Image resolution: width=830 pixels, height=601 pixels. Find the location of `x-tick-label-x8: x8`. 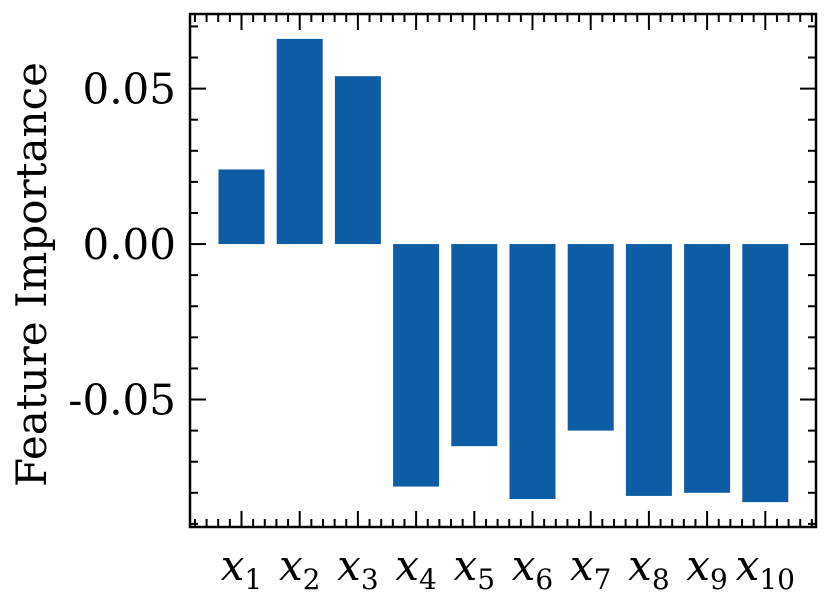

x-tick-label-x8: x8 is located at coordinates (649, 568).